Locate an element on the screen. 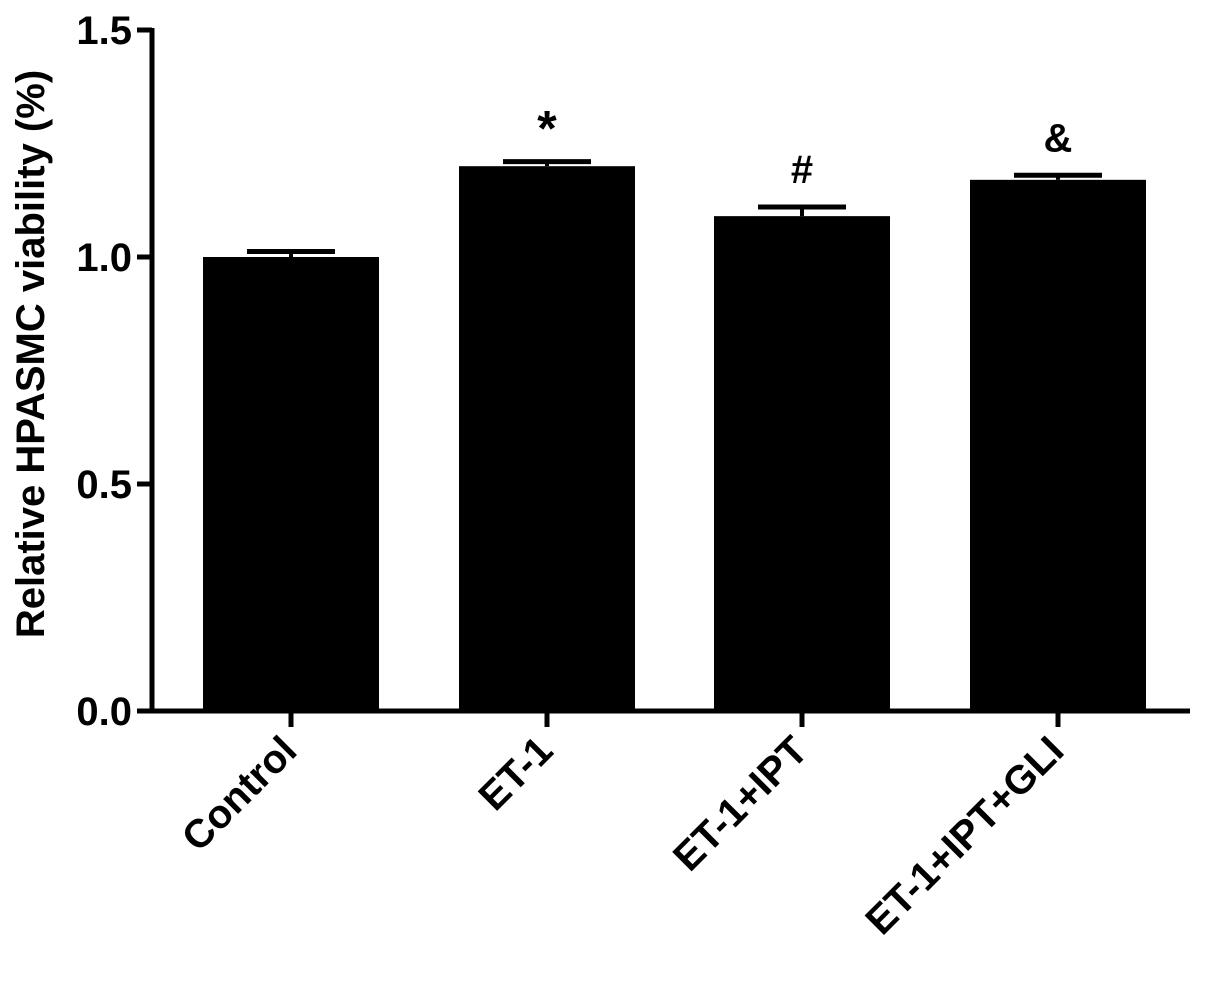 The height and width of the screenshot is (983, 1205). x-tick-label: Control is located at coordinates (240, 794).